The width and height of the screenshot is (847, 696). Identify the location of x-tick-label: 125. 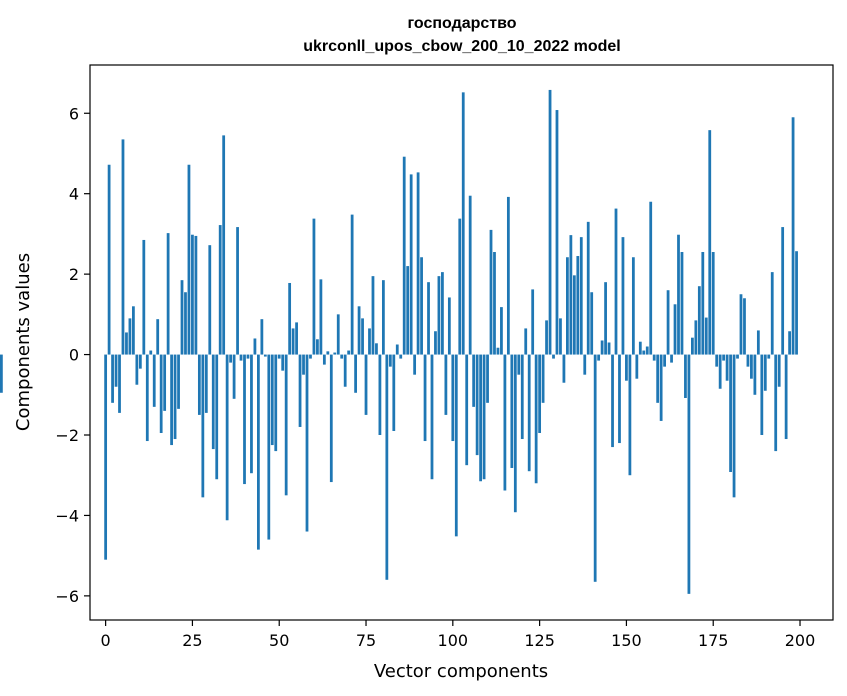
(539, 640).